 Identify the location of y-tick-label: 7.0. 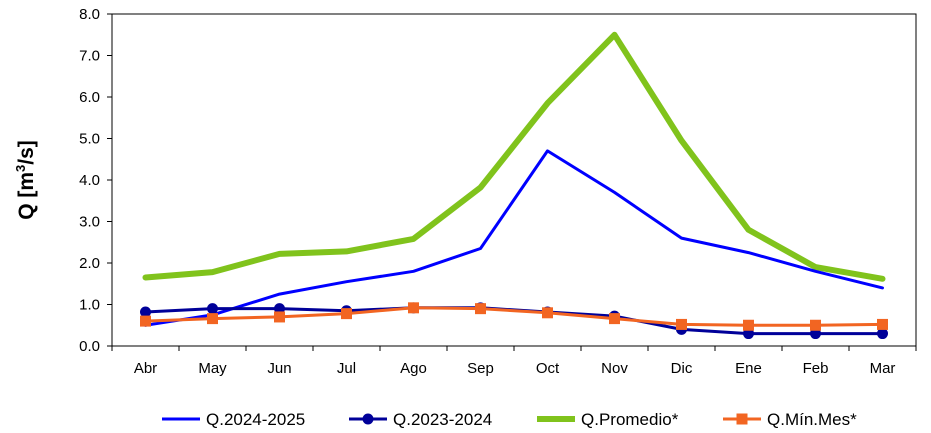
(89, 56).